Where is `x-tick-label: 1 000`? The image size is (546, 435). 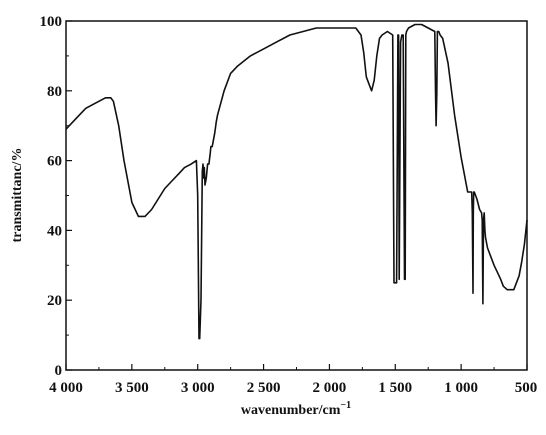 x-tick-label: 1 000 is located at coordinates (461, 388).